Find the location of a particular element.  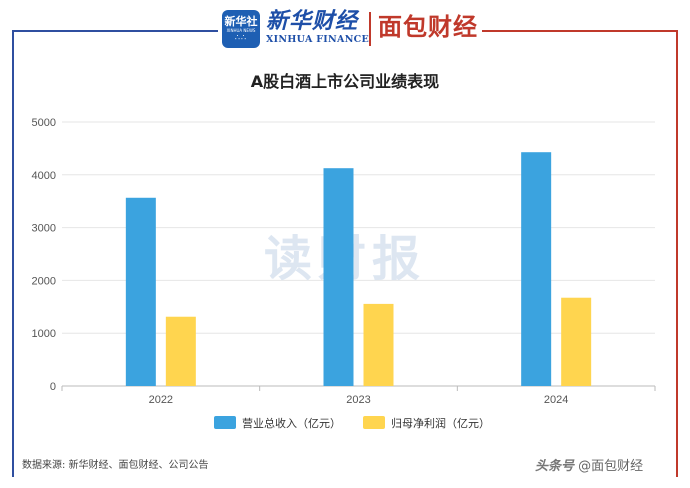

xinhua-finance-cn: 新华财经 is located at coordinates (312, 21).